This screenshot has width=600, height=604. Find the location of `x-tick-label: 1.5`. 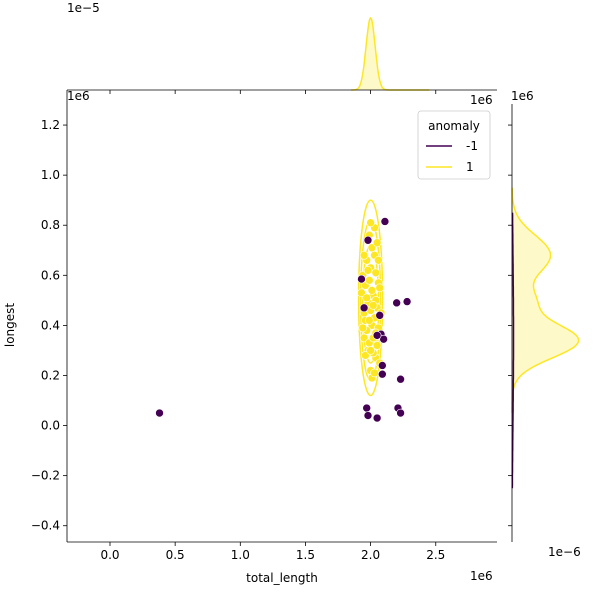

x-tick-label: 1.5 is located at coordinates (305, 555).